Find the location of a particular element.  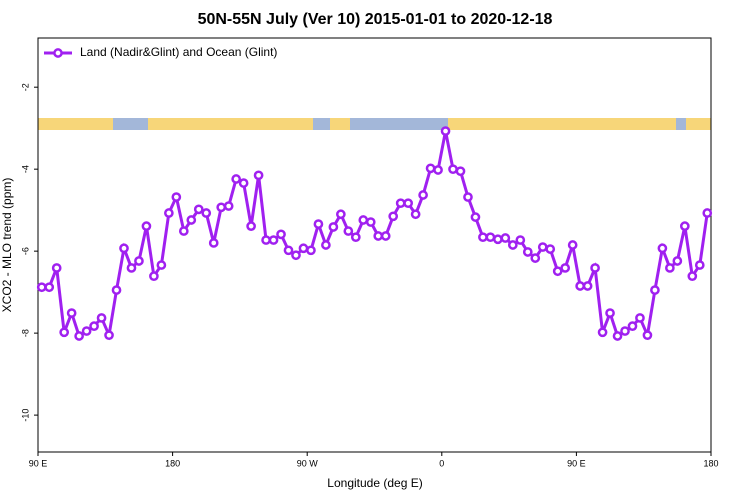

y-tick-label: -4 is located at coordinates (25, 169).